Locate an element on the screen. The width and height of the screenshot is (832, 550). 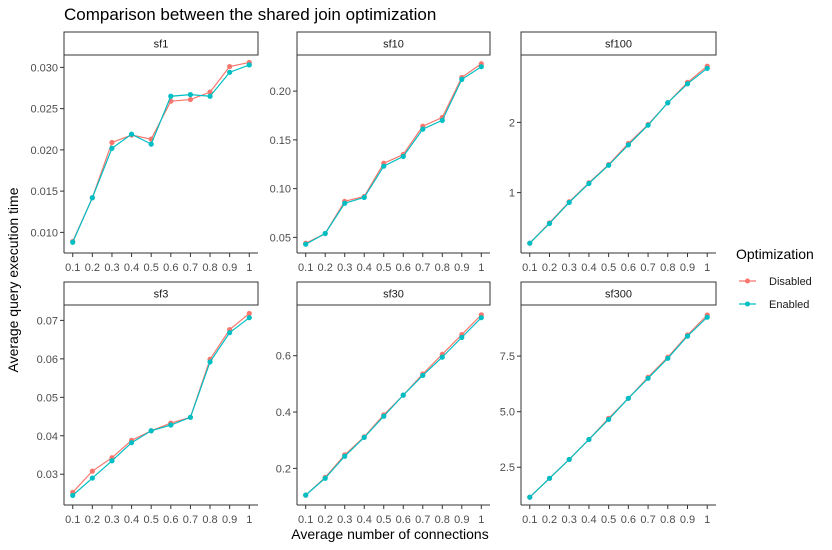
panel-sf100: sf100 0.1 0.2 0.3 0.4 0.5 0.6 0.7 0.8 0.9 1 1 2 is located at coordinates (613, 152).